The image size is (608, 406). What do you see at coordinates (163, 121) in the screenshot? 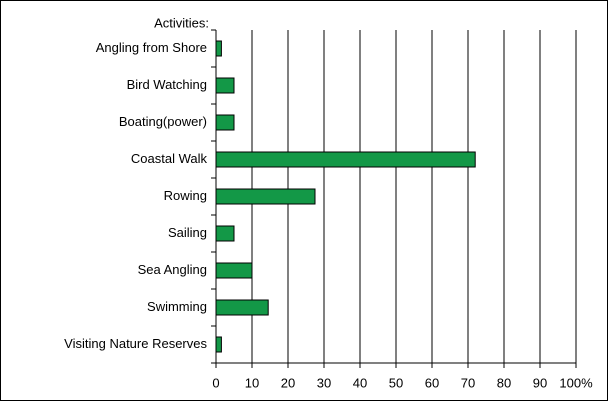
I see `y-tick-label: Boating(power)` at bounding box center [163, 121].